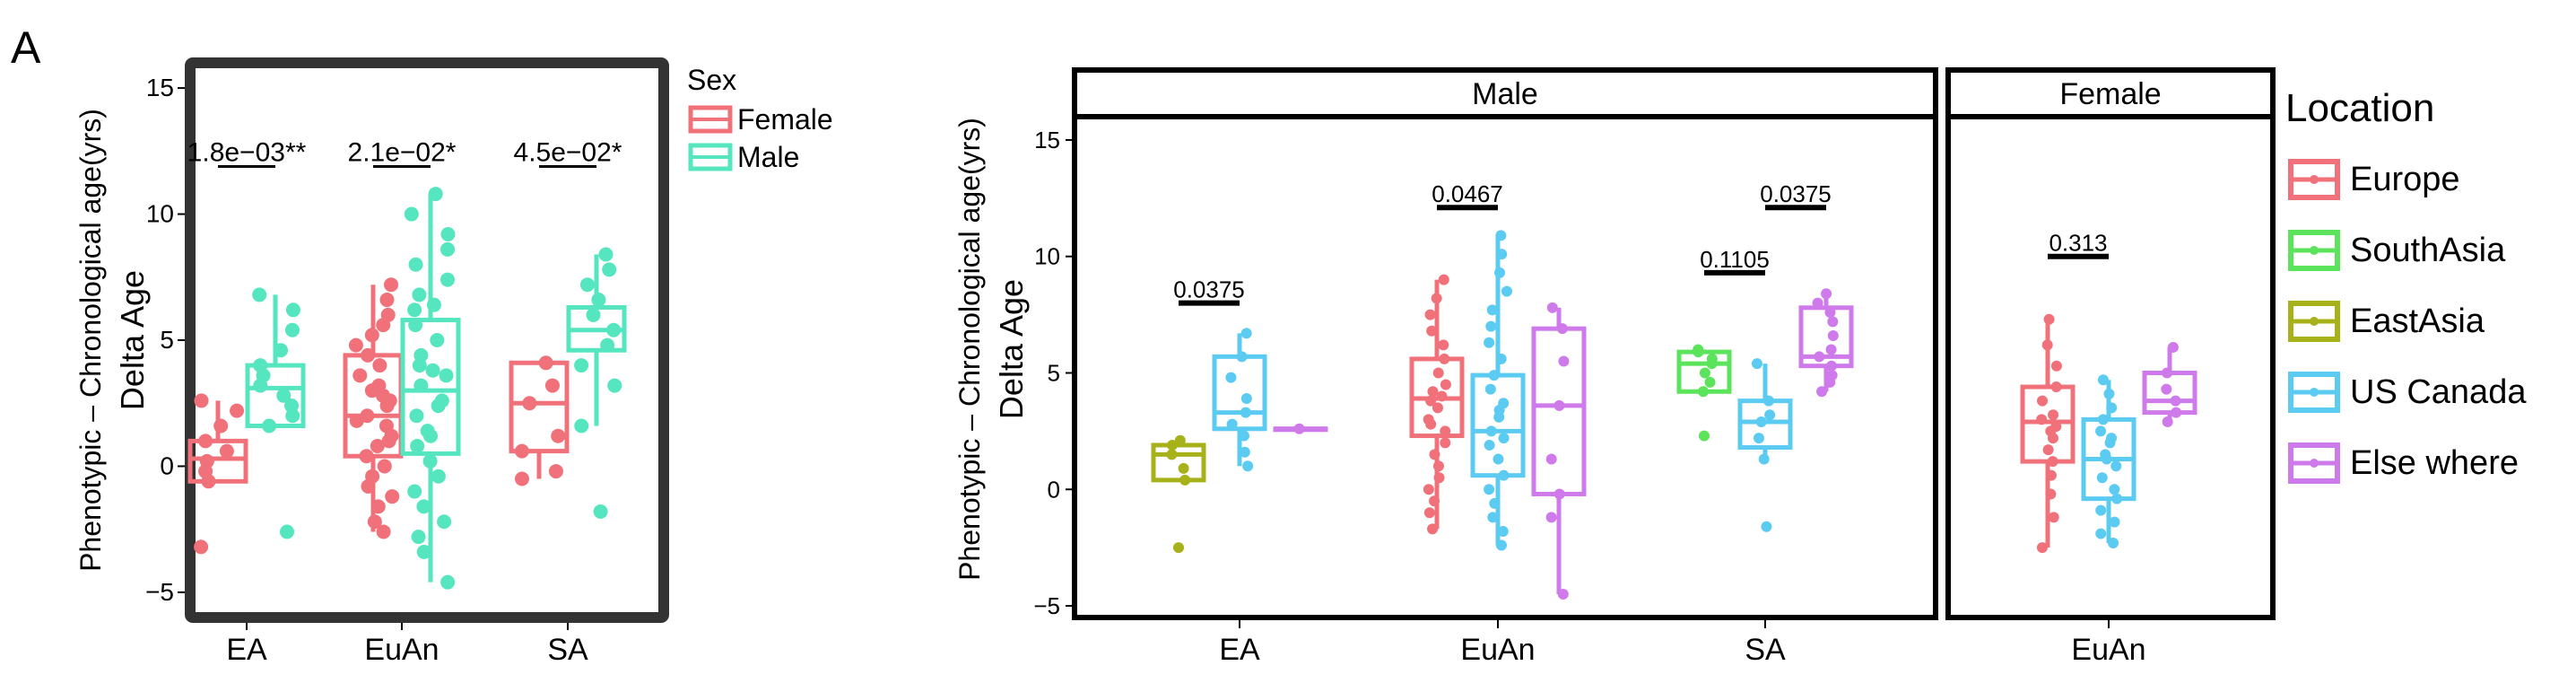 Image resolution: width=2576 pixels, height=692 pixels. I want to click on significance-label: 0.0375, so click(1796, 193).